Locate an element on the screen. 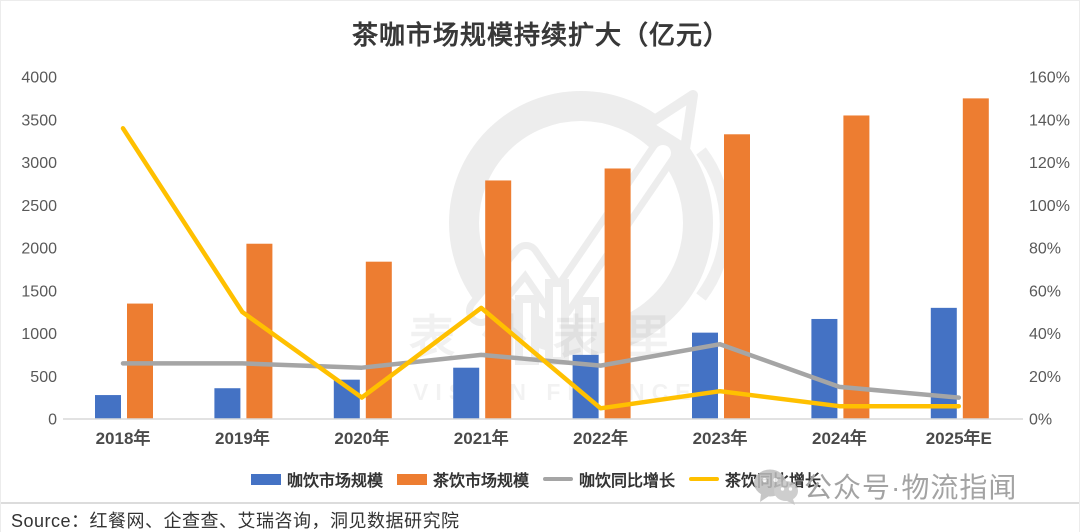  wechat-account-name: 公众号·物流指闻 is located at coordinates (911, 487).